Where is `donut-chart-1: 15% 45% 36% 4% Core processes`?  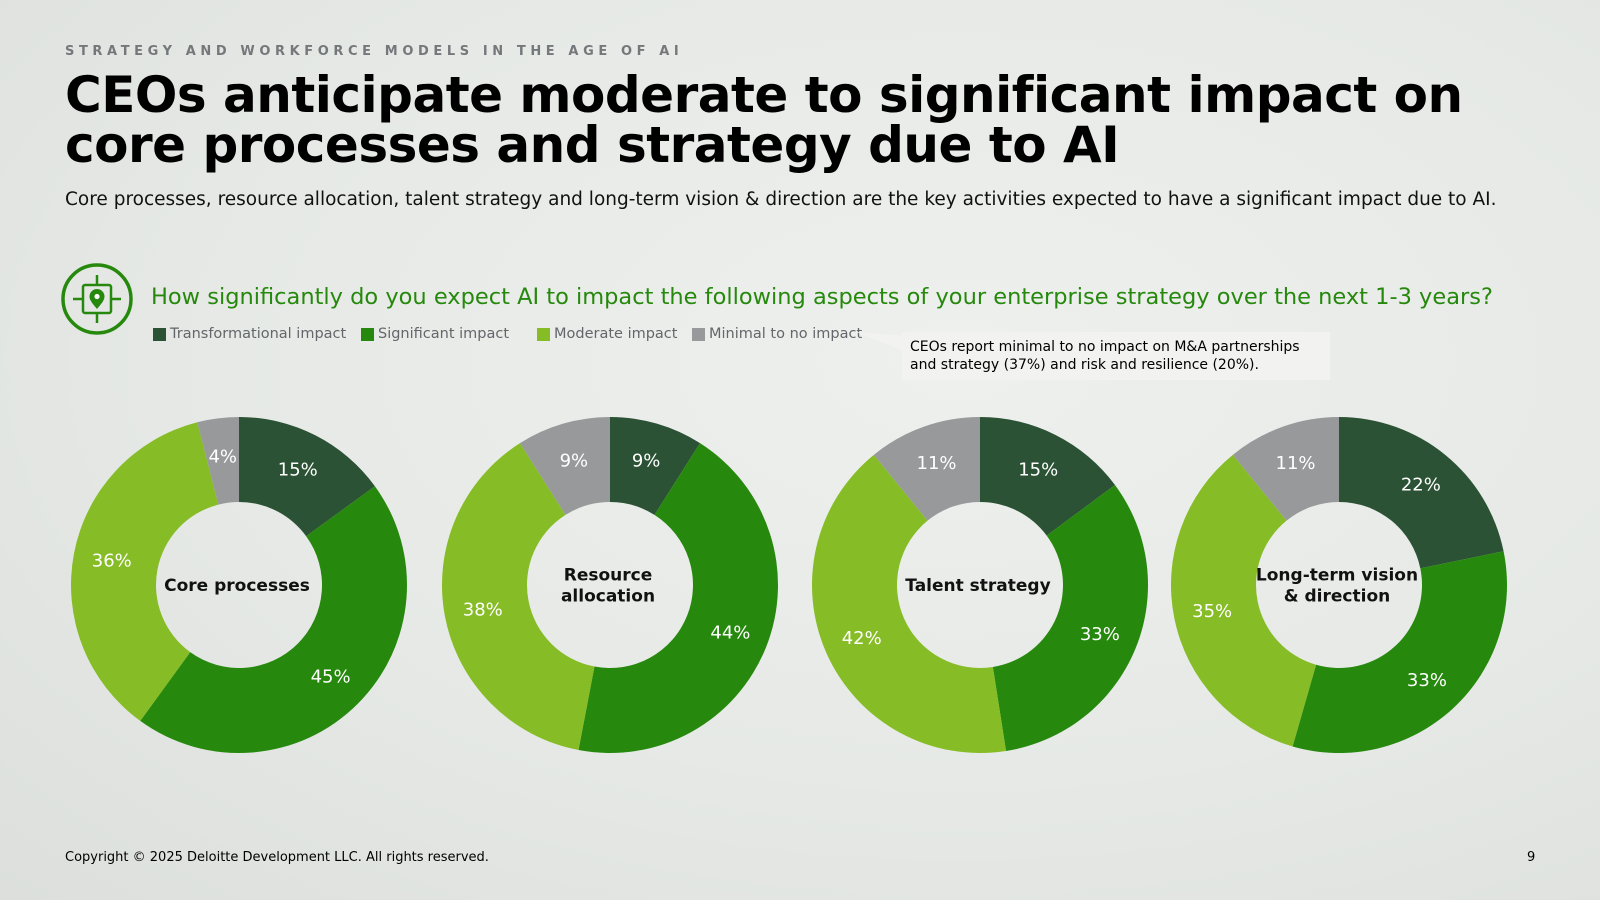
donut-chart-1: 15% 45% 36% 4% Core processes is located at coordinates (239, 585).